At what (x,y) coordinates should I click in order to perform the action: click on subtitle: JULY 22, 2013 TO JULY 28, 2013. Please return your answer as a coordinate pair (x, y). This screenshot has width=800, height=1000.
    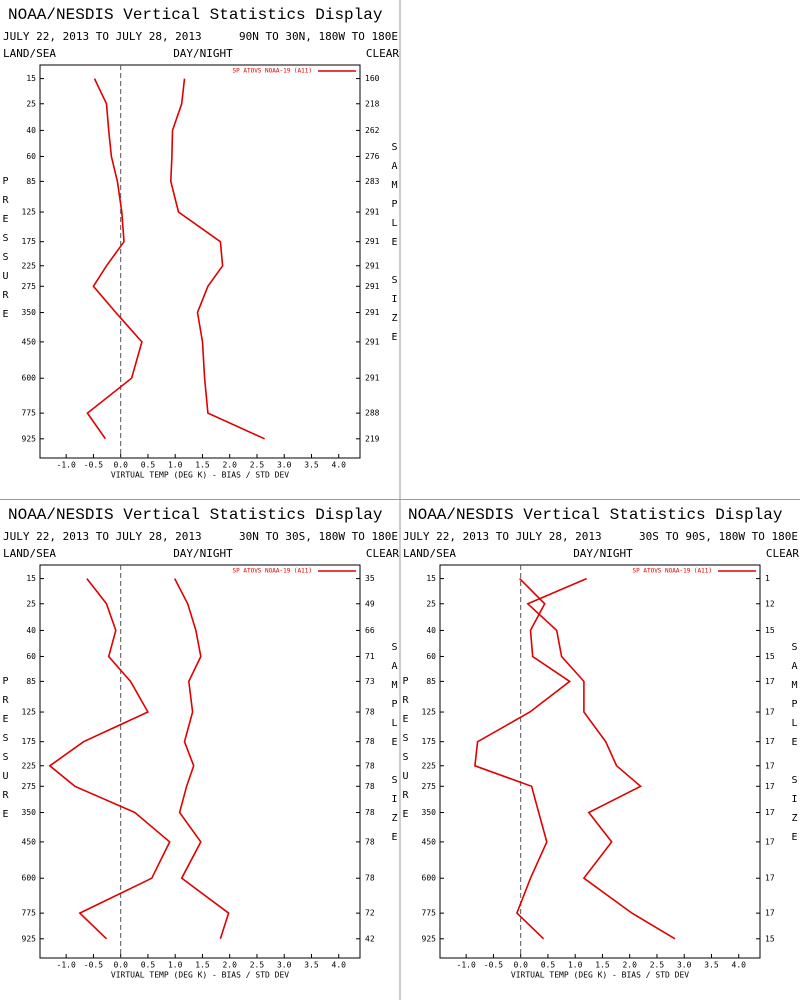
    Looking at the image, I should click on (102, 536).